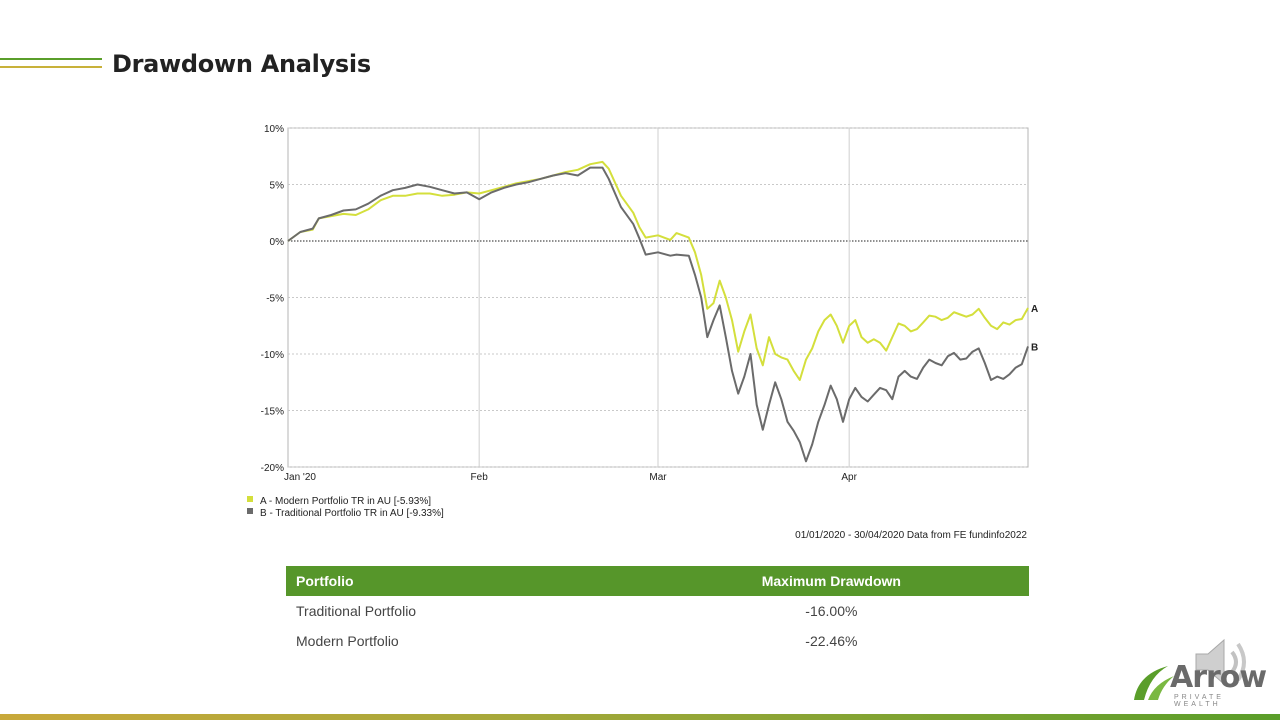  I want to click on logo-word: Arrow, so click(1218, 677).